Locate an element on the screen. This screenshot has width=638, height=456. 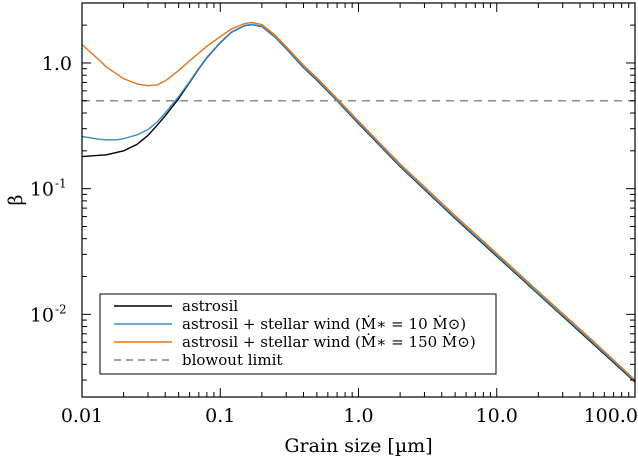
y-tick-label: 1.0 is located at coordinates (57, 64).